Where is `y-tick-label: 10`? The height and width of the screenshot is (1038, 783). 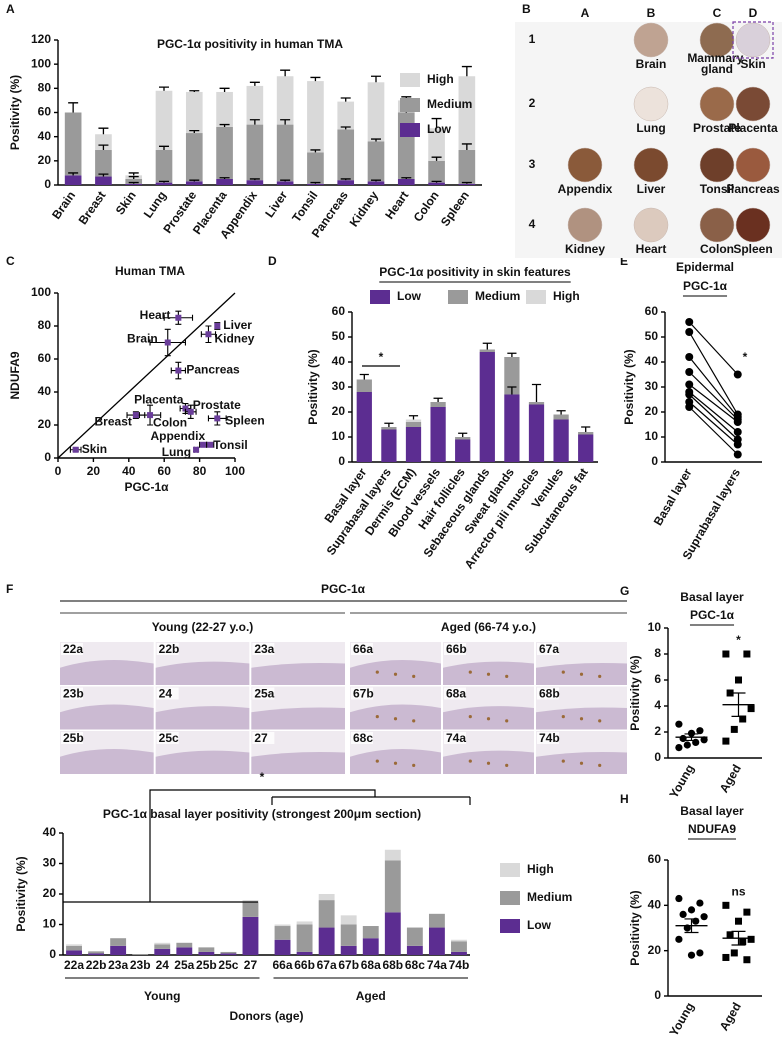
y-tick-label: 10 is located at coordinates (339, 436).